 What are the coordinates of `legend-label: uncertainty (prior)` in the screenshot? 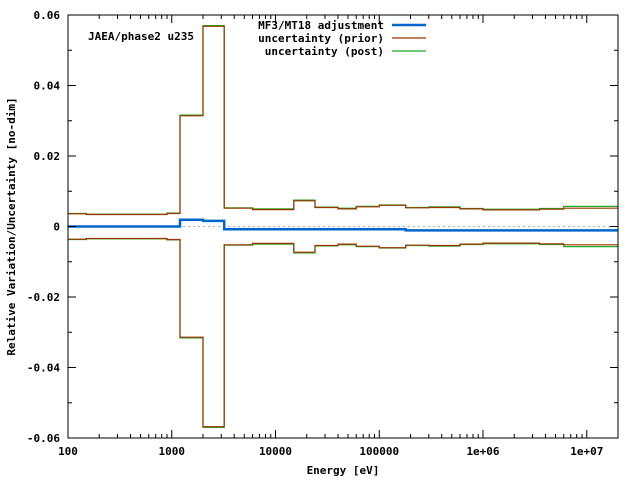 It's located at (321, 38).